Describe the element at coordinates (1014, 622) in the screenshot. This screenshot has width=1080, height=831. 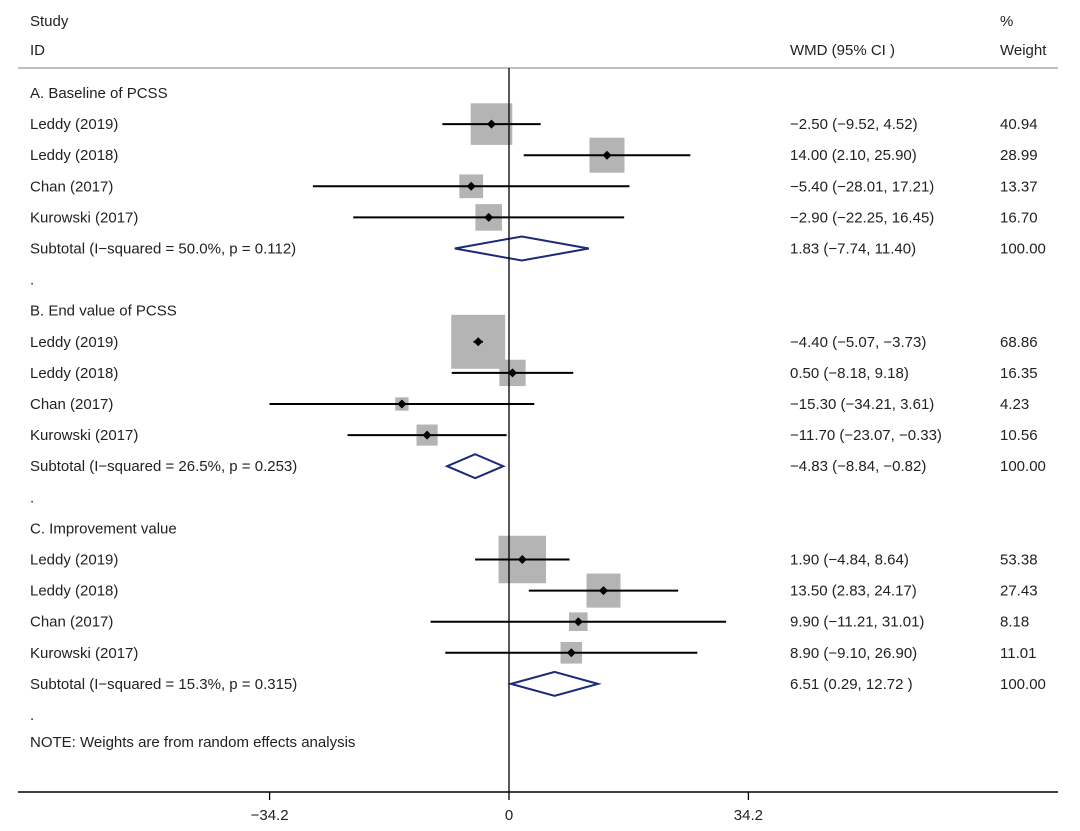
I see `weight-value: 8.18` at that location.